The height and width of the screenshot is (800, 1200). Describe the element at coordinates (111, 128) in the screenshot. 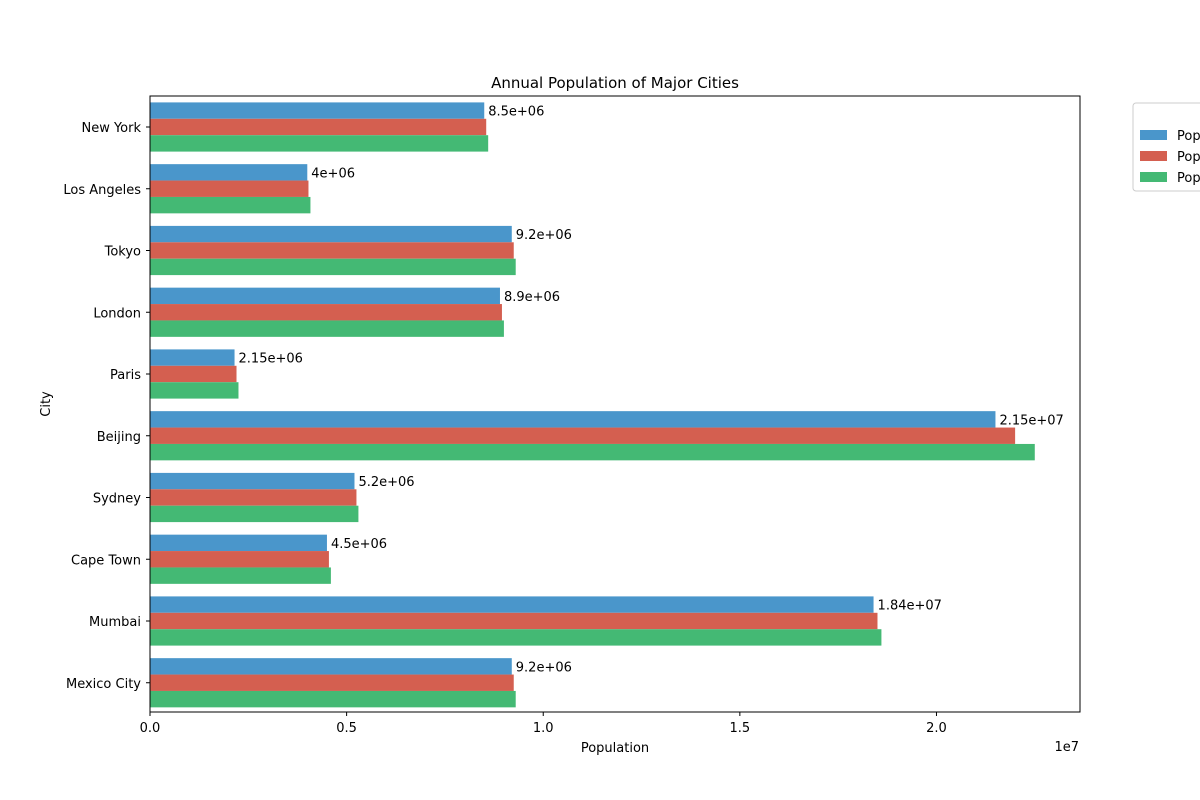

I see `y-tick-label: New York` at that location.